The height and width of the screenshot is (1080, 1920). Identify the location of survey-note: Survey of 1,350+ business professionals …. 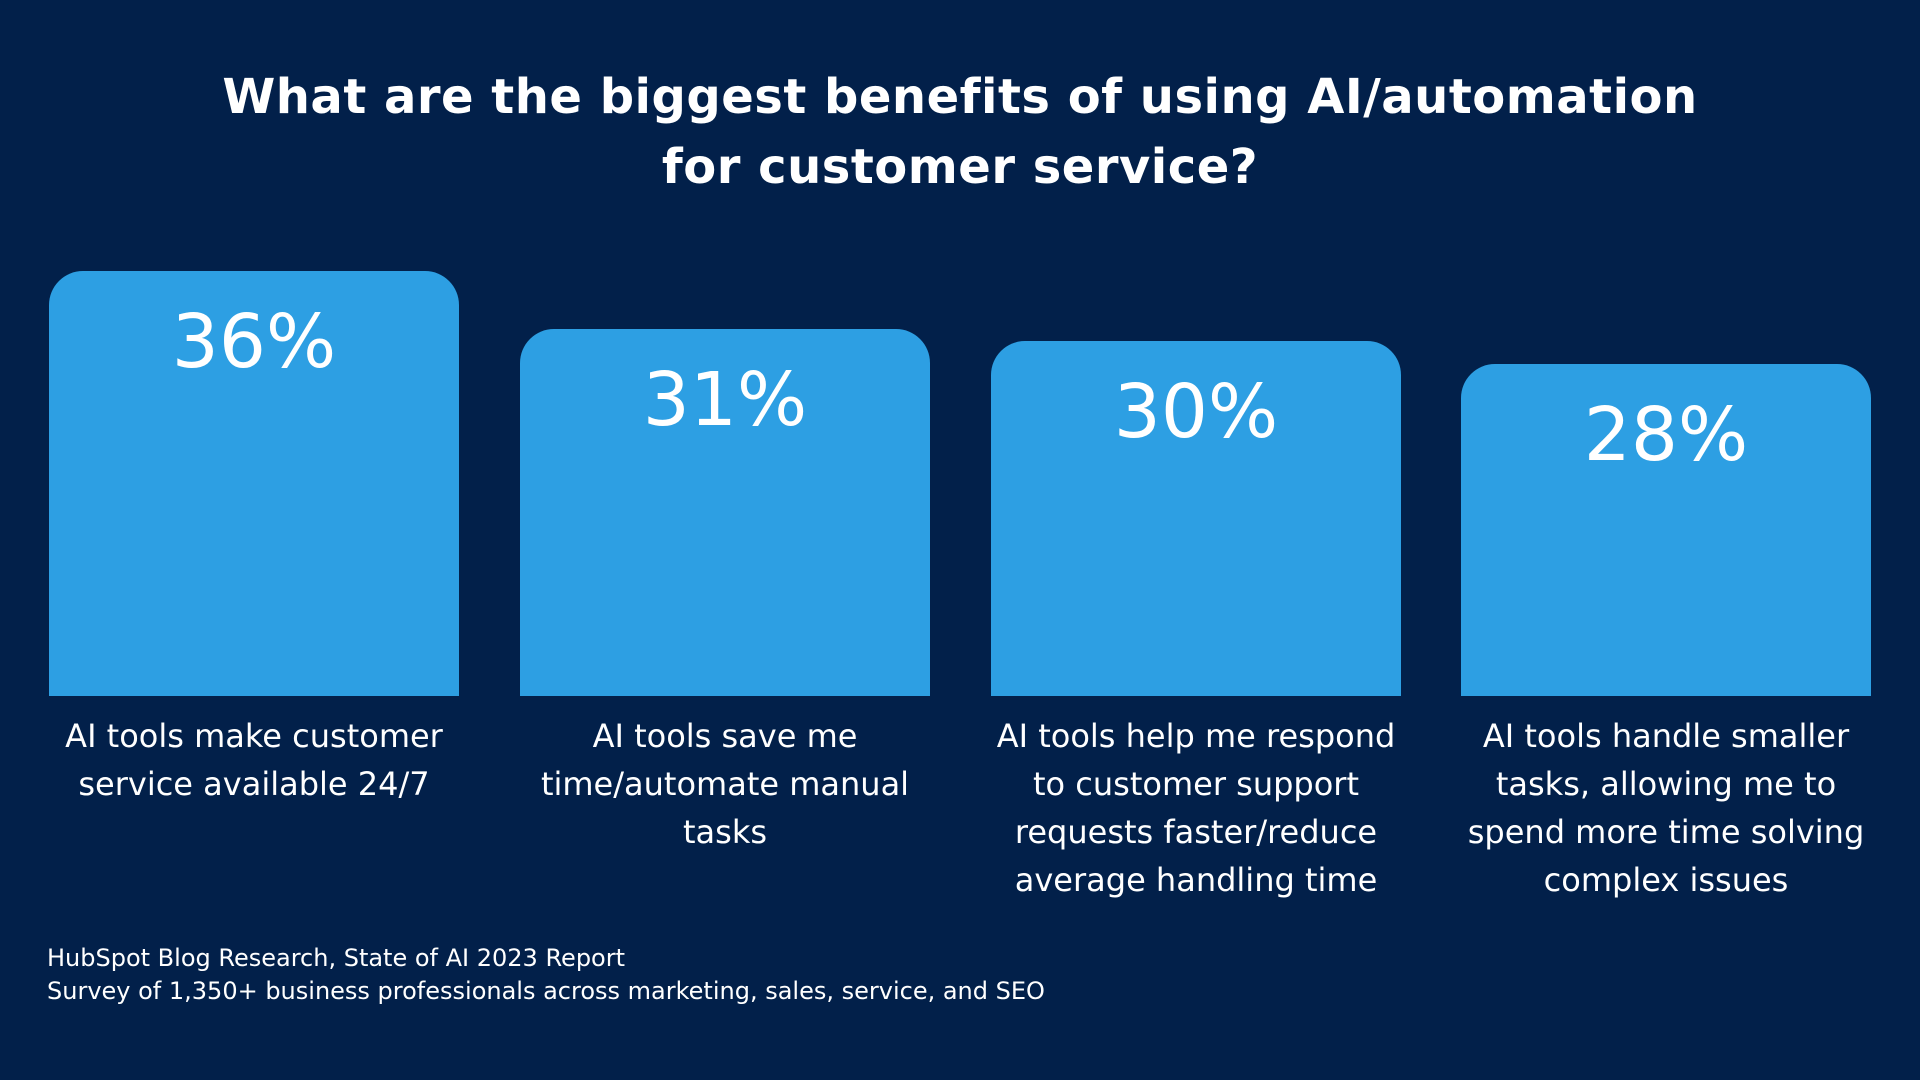
(546, 991).